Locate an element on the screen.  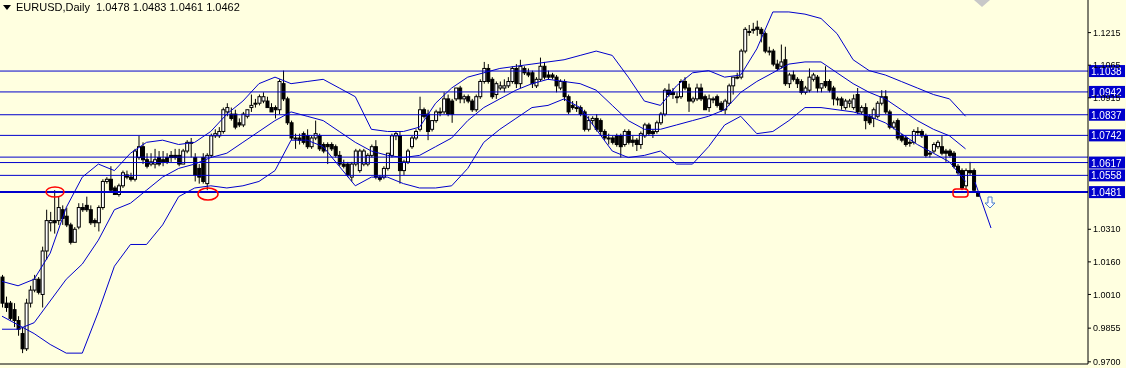
ref-line-label: 1.0617 is located at coordinates (1107, 163).